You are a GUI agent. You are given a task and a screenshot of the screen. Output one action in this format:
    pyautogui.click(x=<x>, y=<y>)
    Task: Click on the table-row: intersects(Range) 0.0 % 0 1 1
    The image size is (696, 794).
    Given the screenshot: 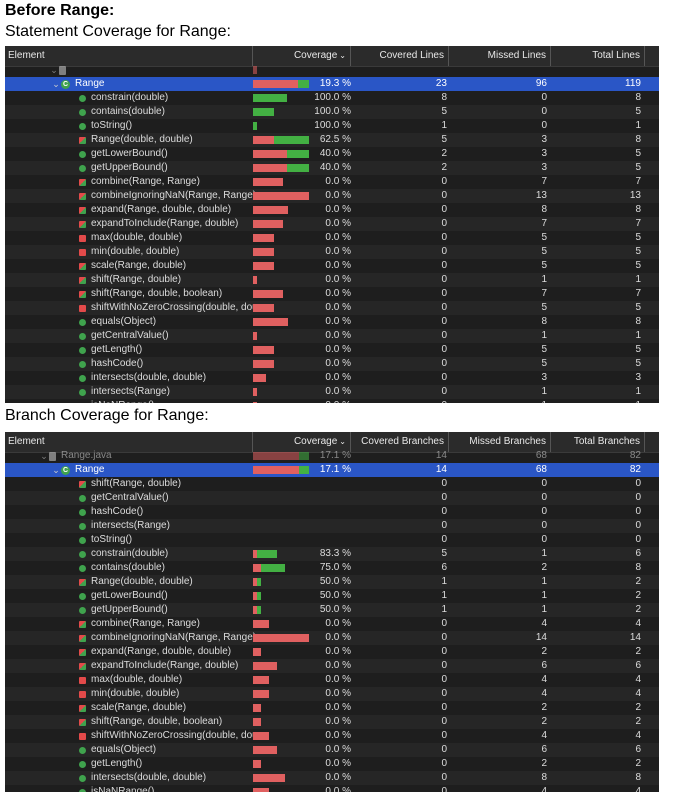 What is the action you would take?
    pyautogui.click(x=332, y=392)
    